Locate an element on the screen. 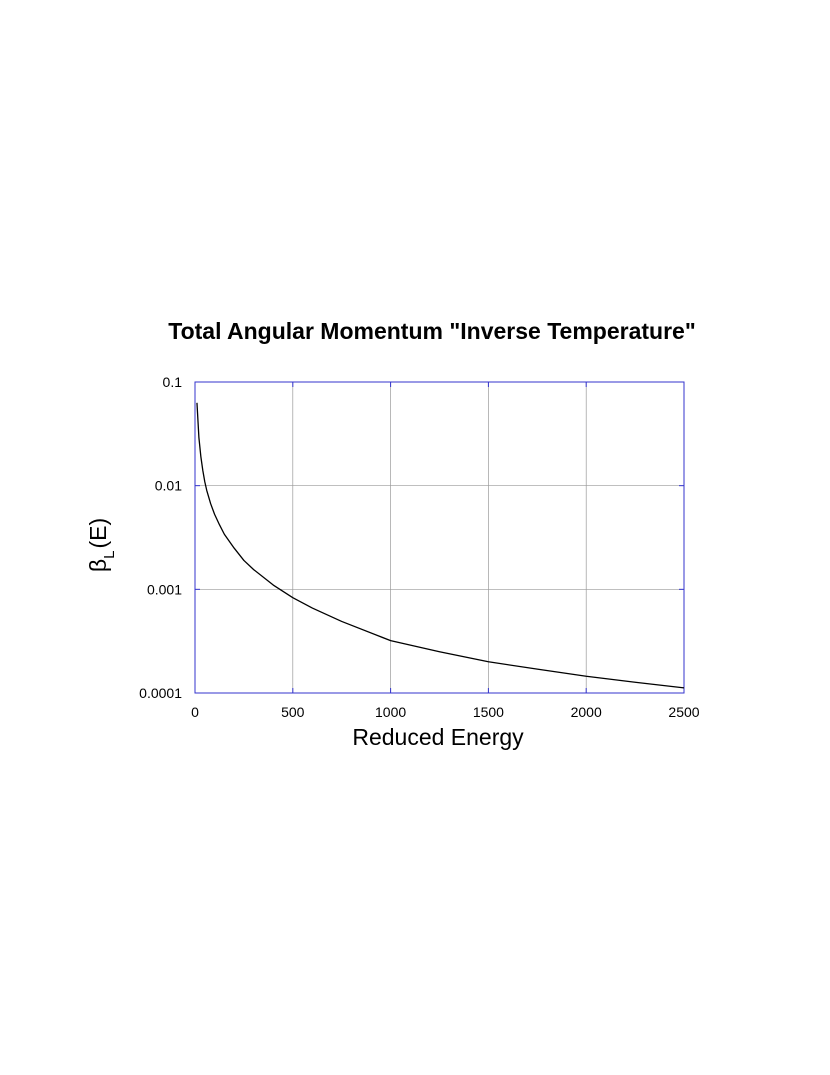 The image size is (830, 1075). y-axis-title: βL (E) is located at coordinates (101, 545).